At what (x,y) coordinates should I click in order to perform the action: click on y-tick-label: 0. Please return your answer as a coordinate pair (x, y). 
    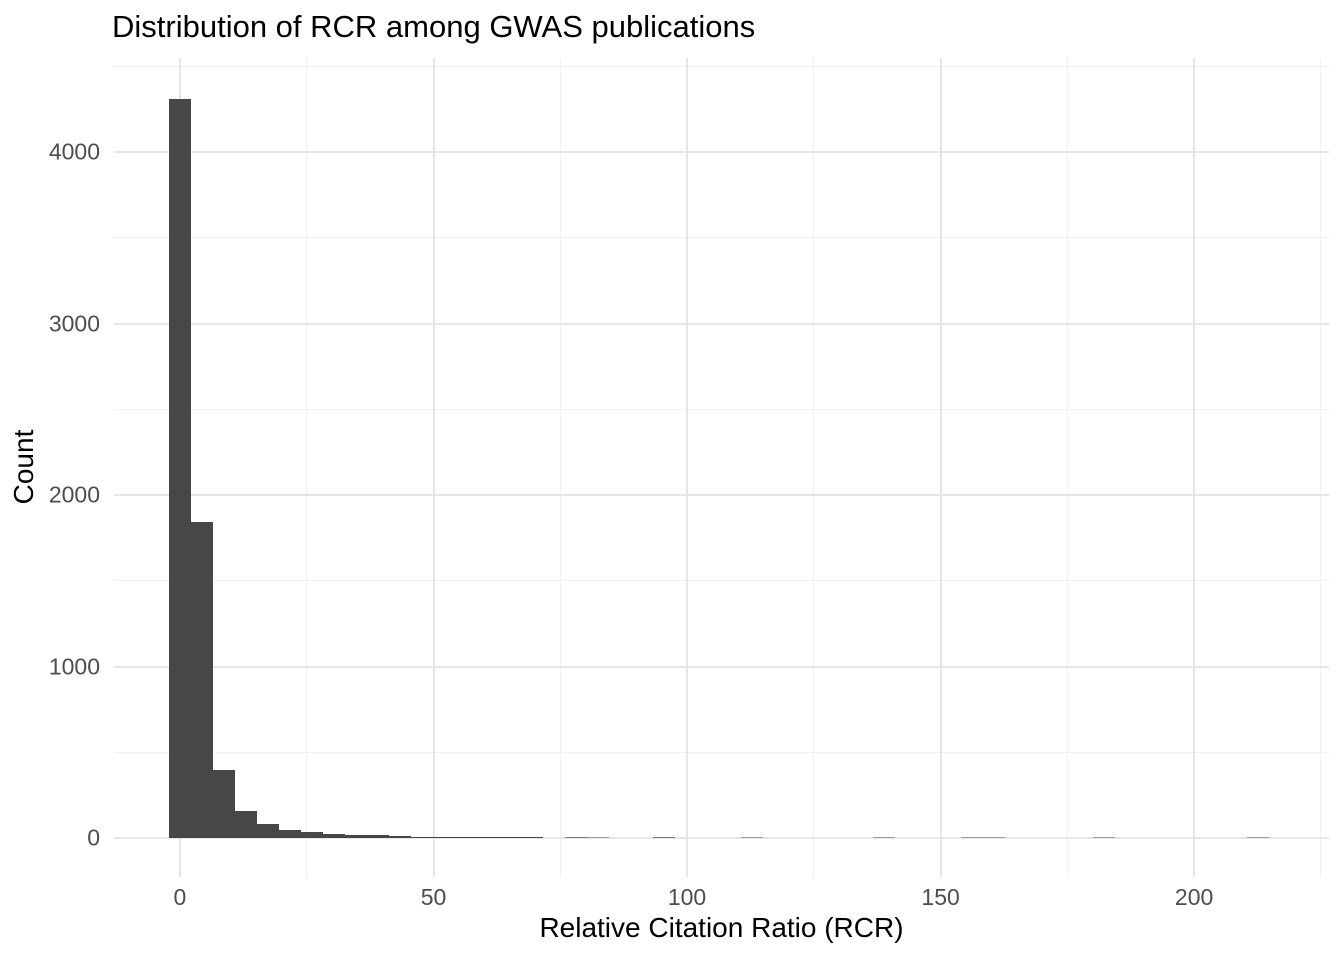
    Looking at the image, I should click on (93, 837).